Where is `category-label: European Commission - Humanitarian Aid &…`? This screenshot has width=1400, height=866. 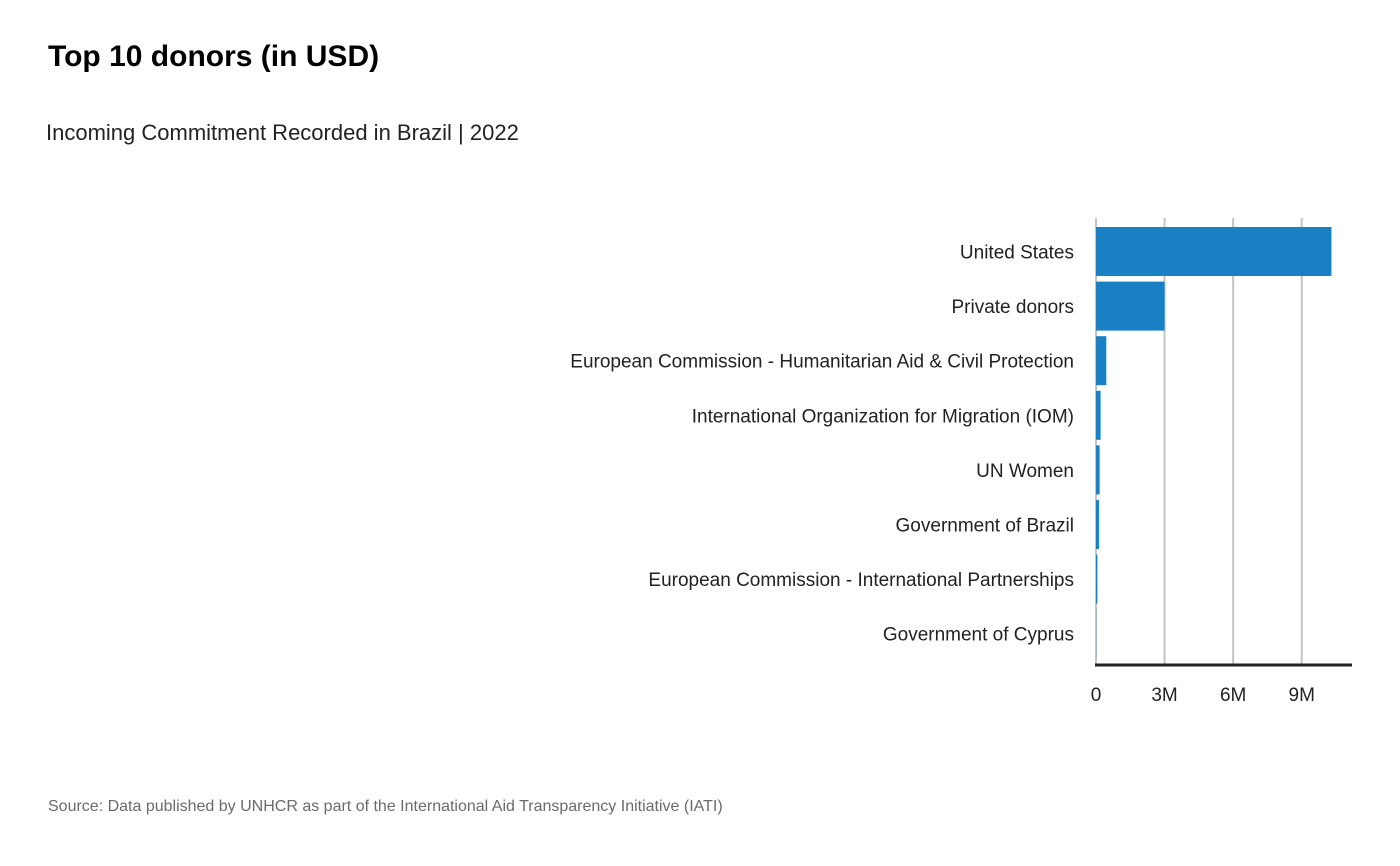
category-label: European Commission - Humanitarian Aid &… is located at coordinates (822, 362).